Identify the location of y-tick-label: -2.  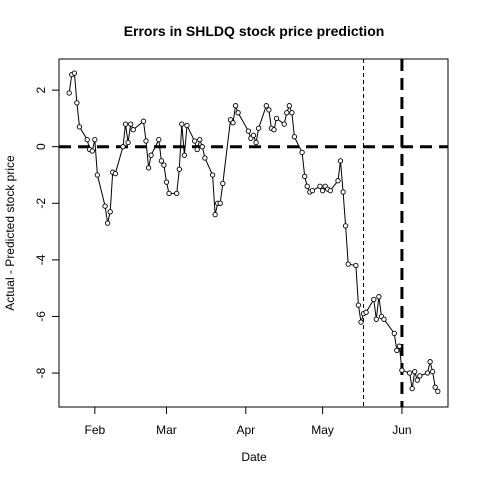
(41, 203).